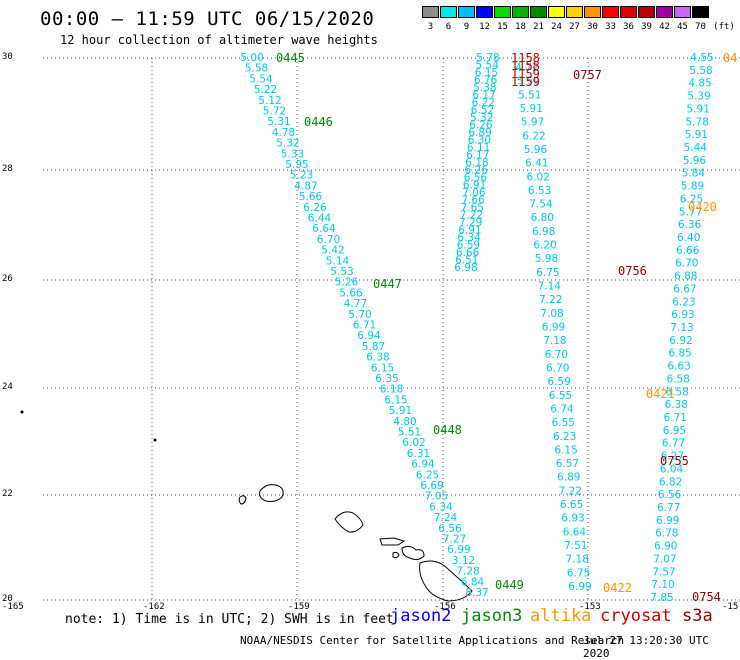  What do you see at coordinates (471, 216) in the screenshot?
I see `swh-value: 7.22` at bounding box center [471, 216].